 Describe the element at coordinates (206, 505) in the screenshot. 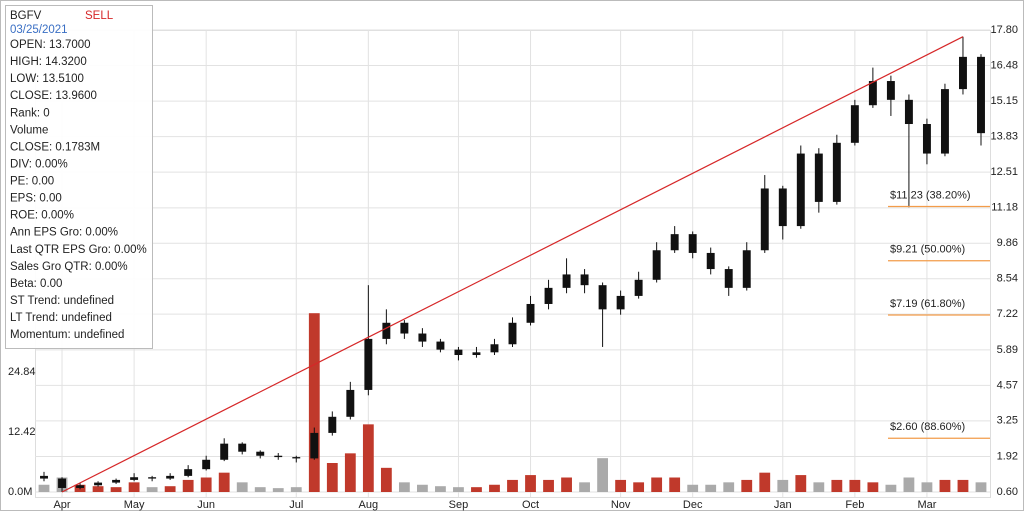

I see `x-tick-label: Jun` at that location.